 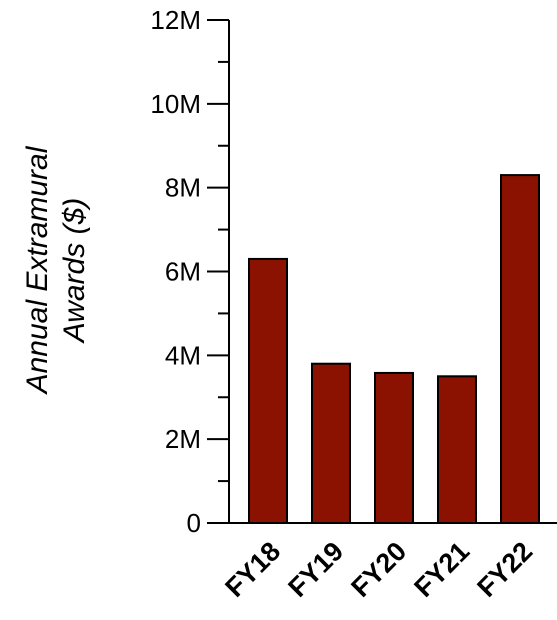 I want to click on y-tick-label: 4M, so click(x=183, y=355).